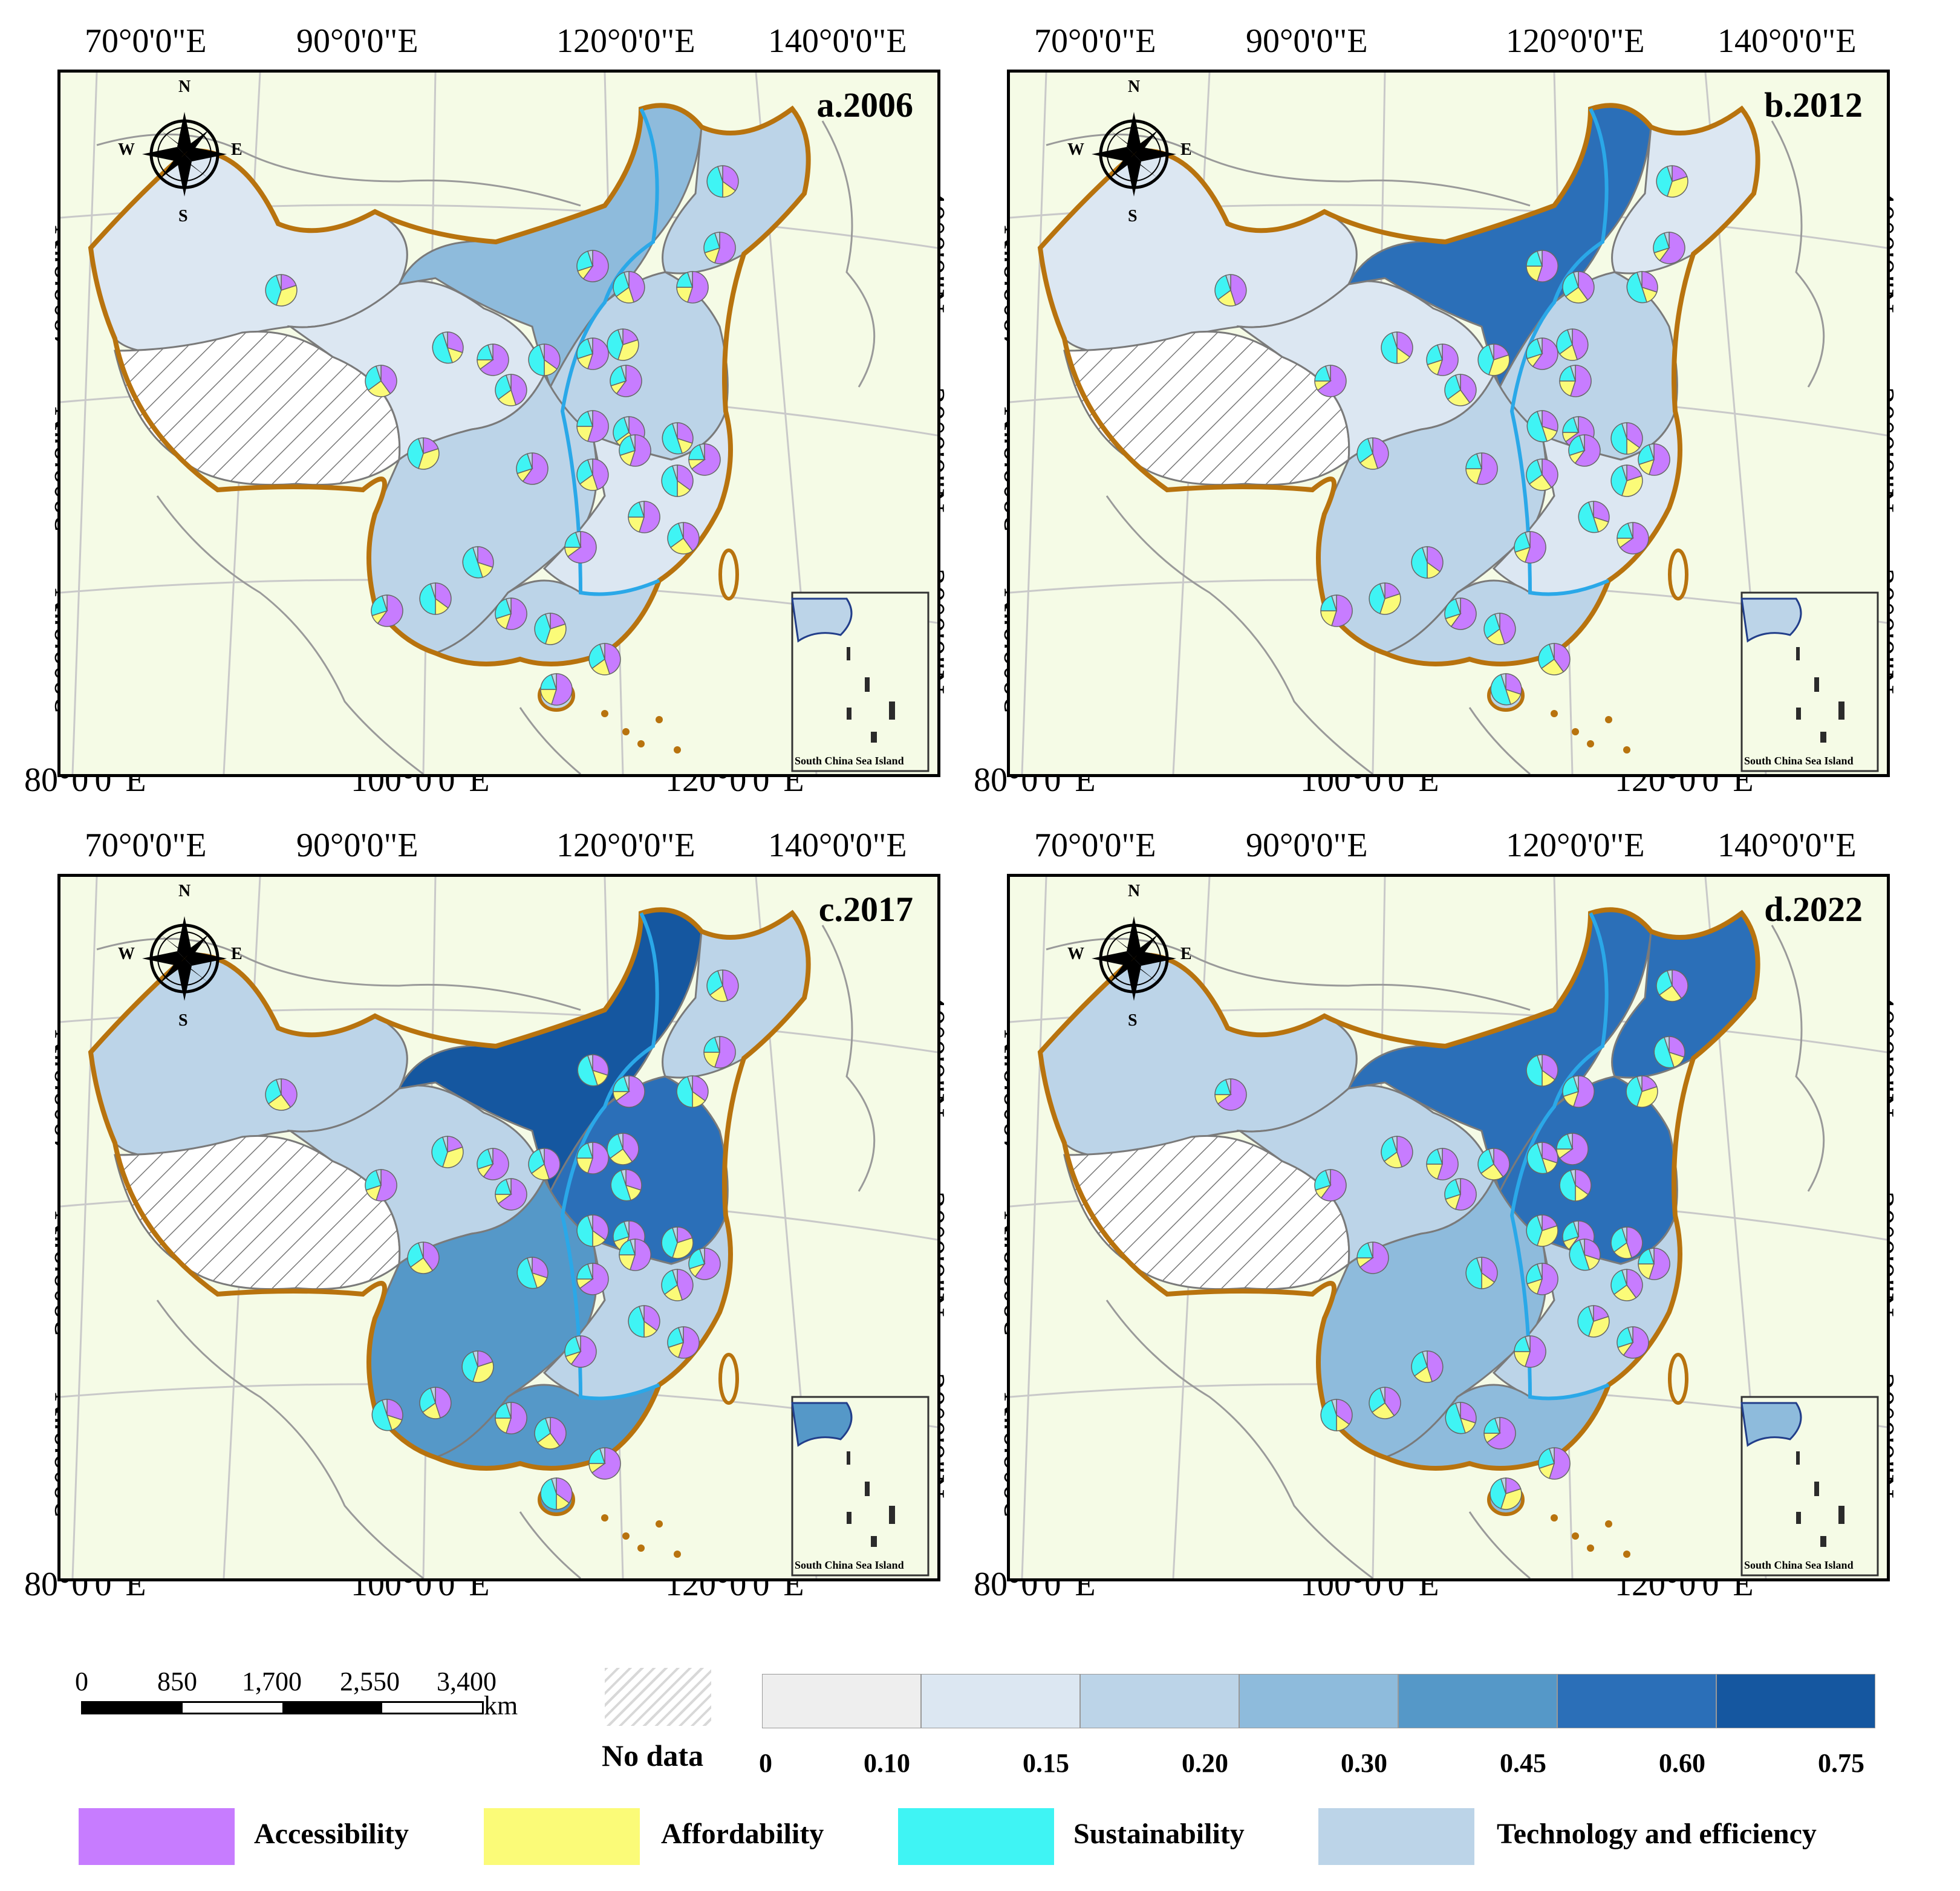 The image size is (1960, 1891). Describe the element at coordinates (183, 1020) in the screenshot. I see `compass-s: S` at that location.